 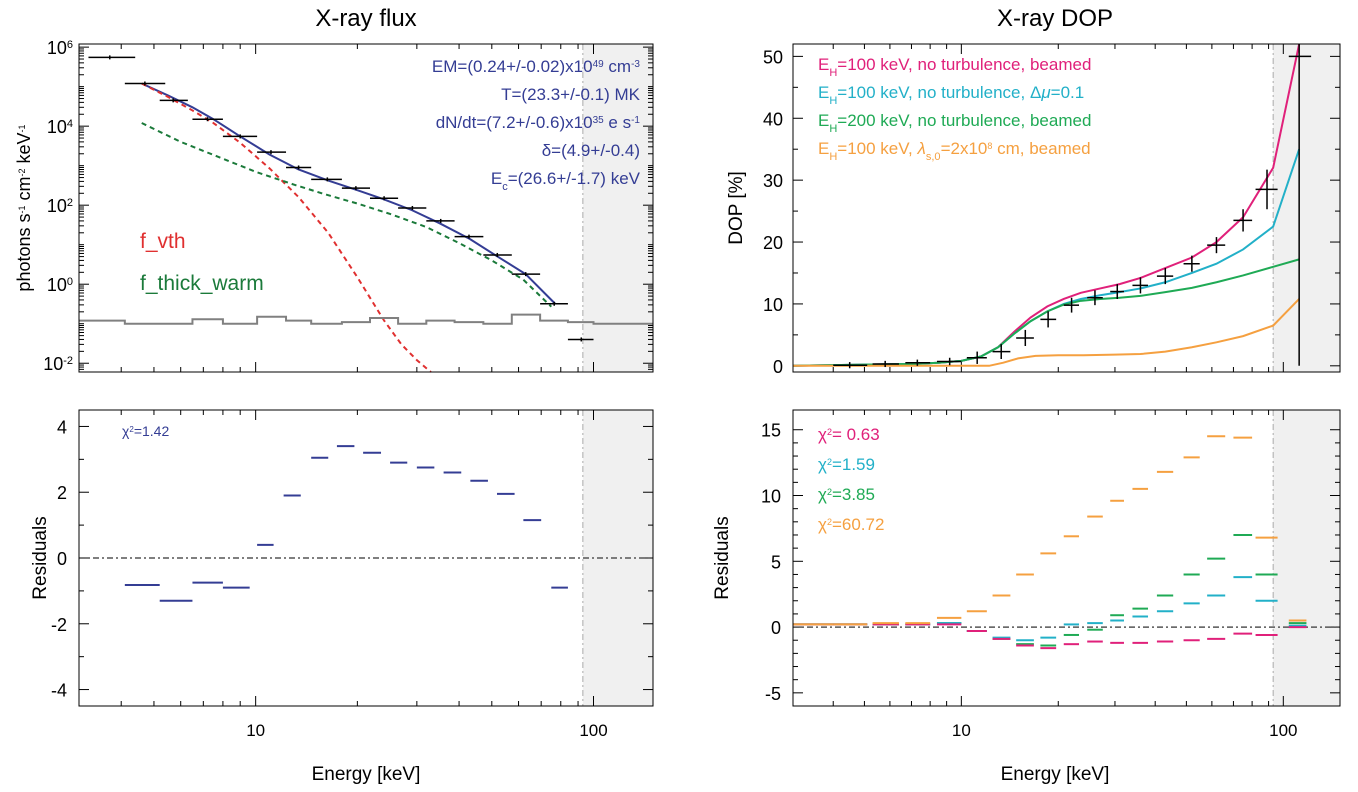 What do you see at coordinates (722, 557) in the screenshot?
I see `dop-res-ylabel: Residuals` at bounding box center [722, 557].